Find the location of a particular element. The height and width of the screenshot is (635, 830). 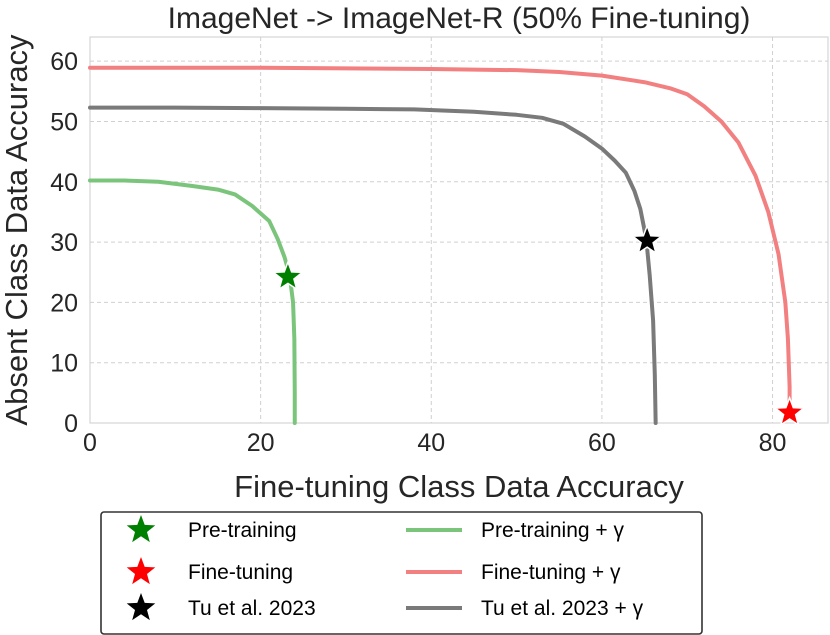

x-axis-label: Fine-tuning Class Data Accuracy is located at coordinates (459, 486).